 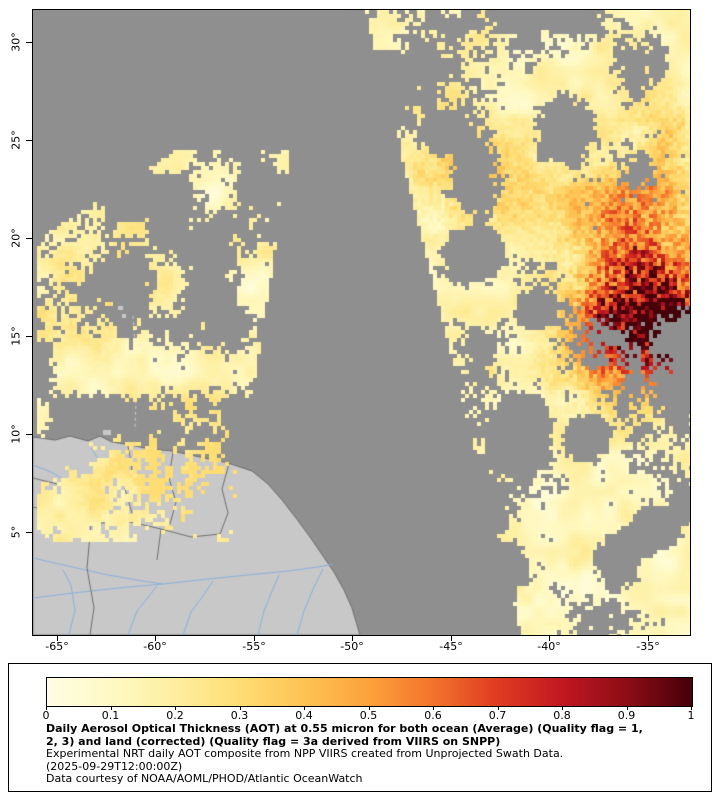 What do you see at coordinates (368, 715) in the screenshot?
I see `colorbar-tick-label: 0.5` at bounding box center [368, 715].